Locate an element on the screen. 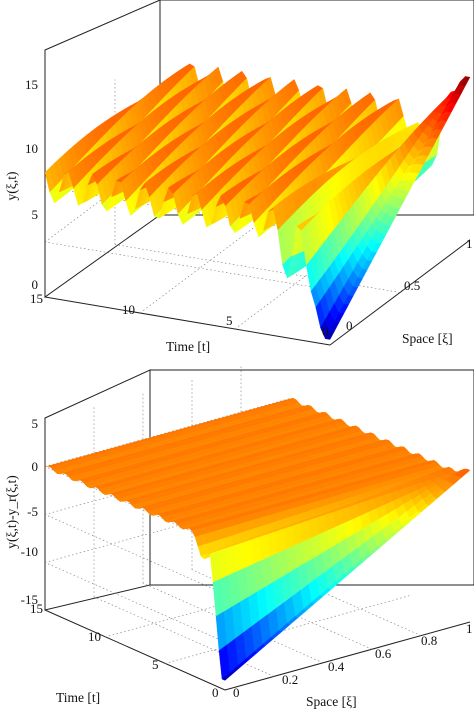 This screenshot has width=474, height=710. z-tick-label: 10 is located at coordinates (31, 148).